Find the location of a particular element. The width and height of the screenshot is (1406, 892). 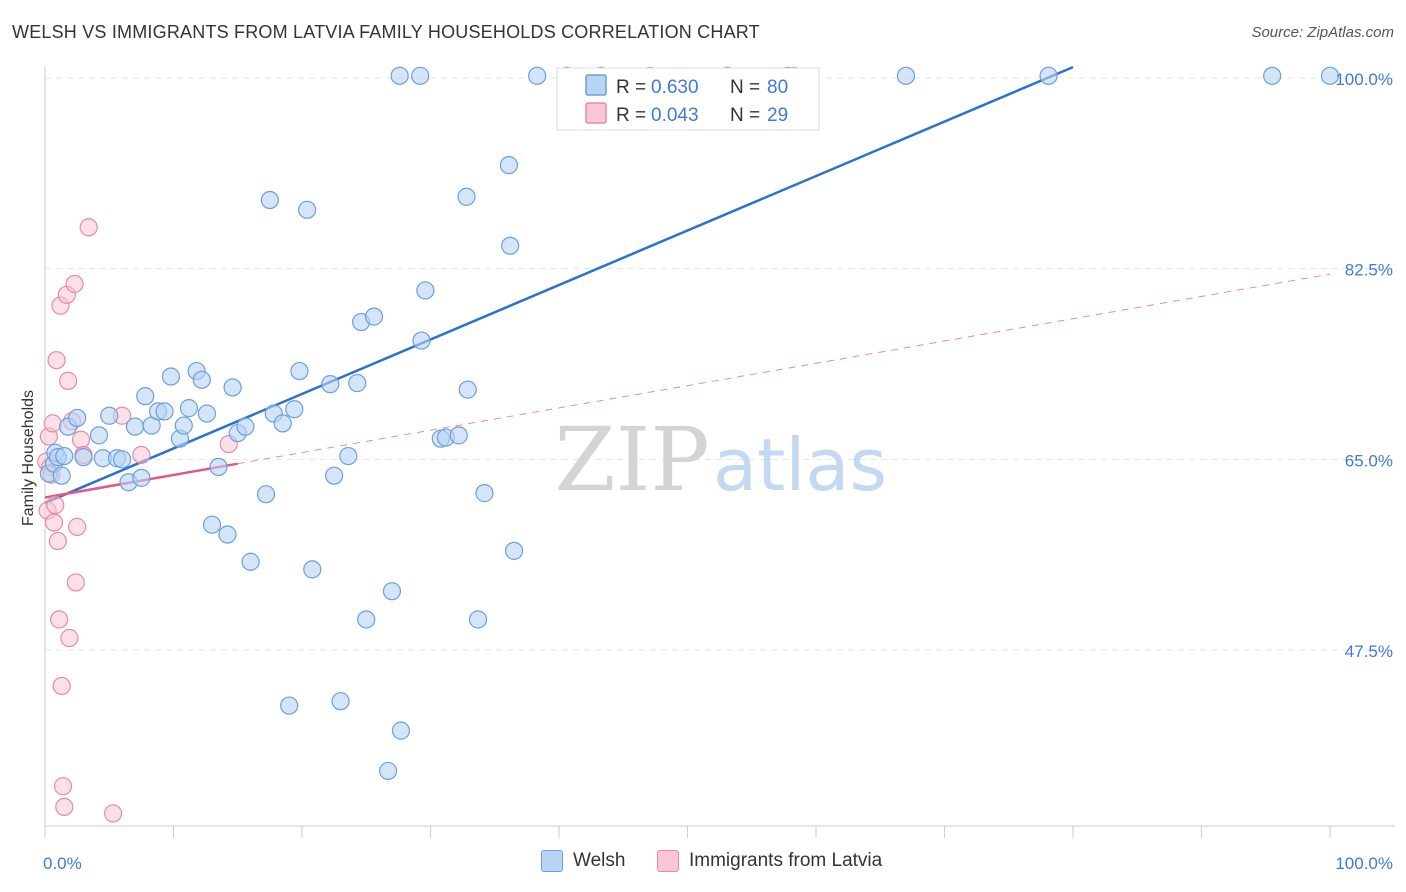

source-label: Source: ZipAtlas.com is located at coordinates (1322, 32).